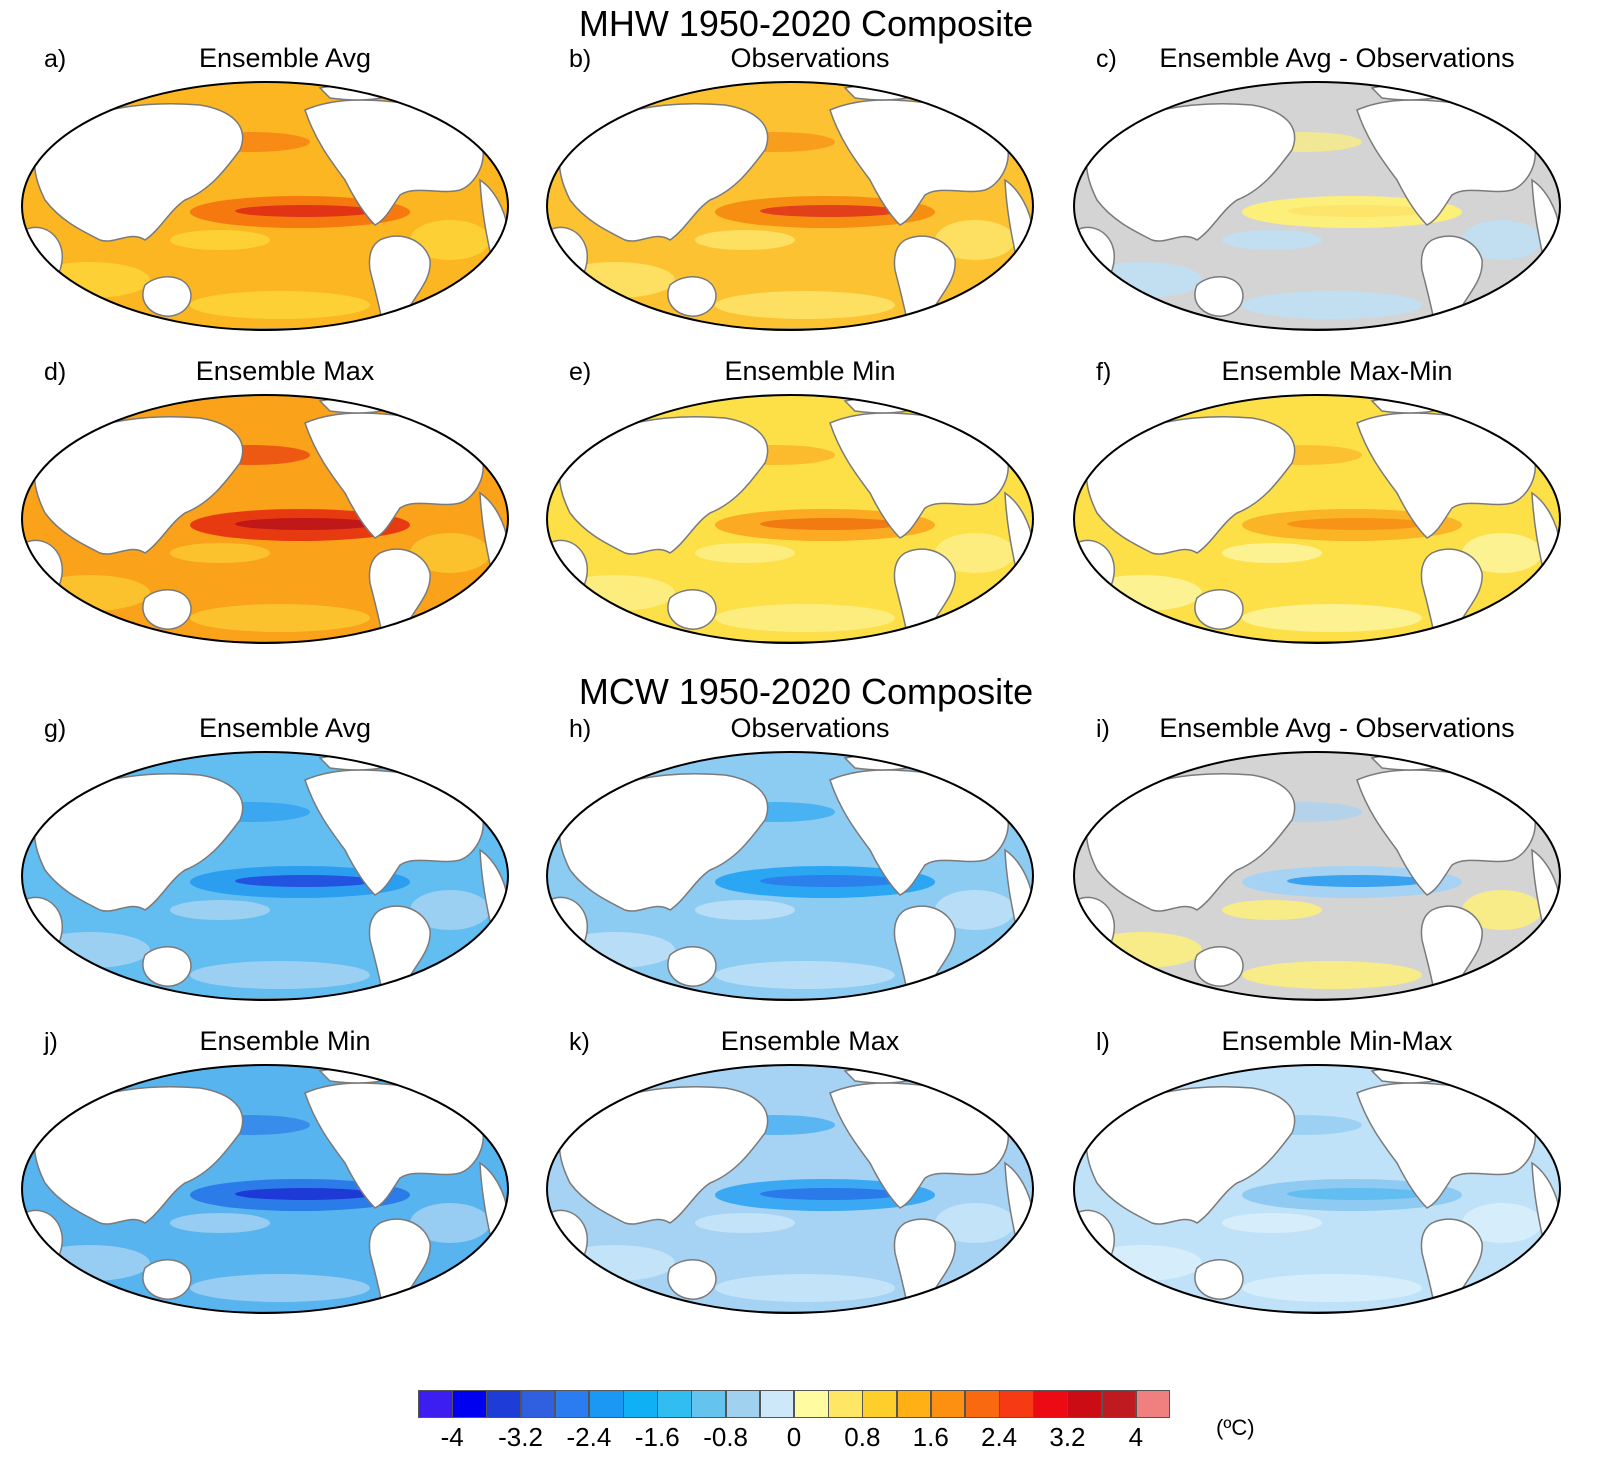 Image resolution: width=1612 pixels, height=1460 pixels. What do you see at coordinates (520, 1437) in the screenshot?
I see `colorbar-tick-label: -3.2` at bounding box center [520, 1437].